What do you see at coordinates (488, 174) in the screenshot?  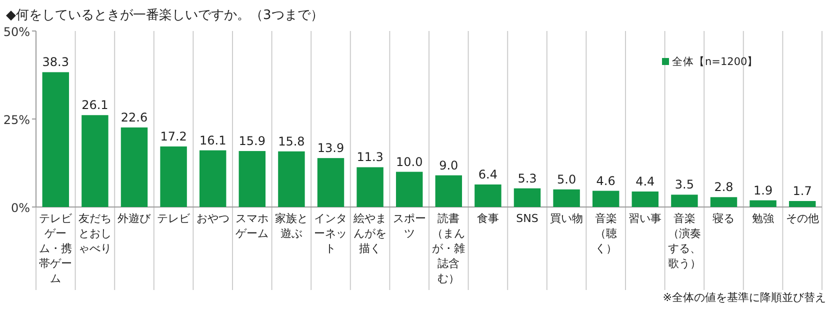 I see `text: 6.4` at bounding box center [488, 174].